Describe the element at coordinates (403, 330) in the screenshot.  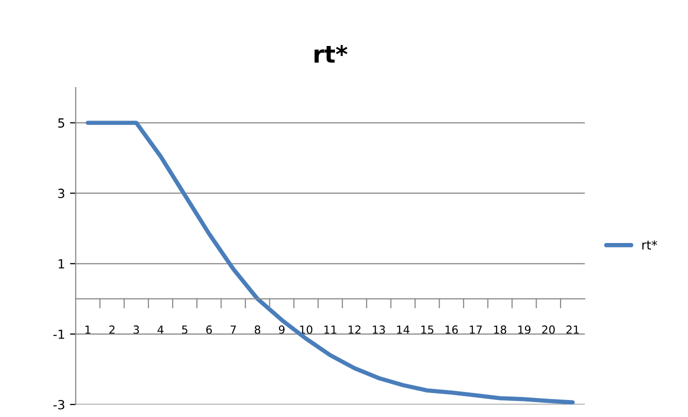
I see `x-tick-label: 14` at that location.